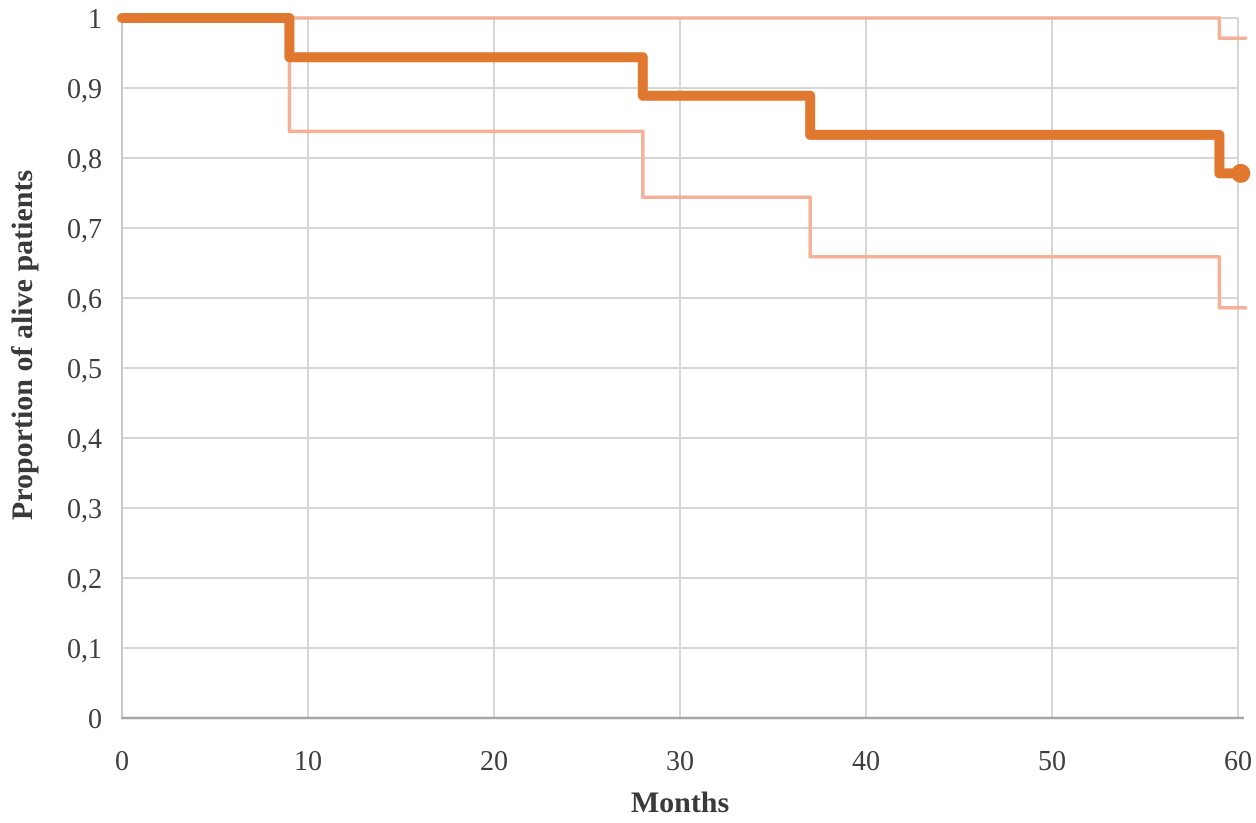  Describe the element at coordinates (95, 719) in the screenshot. I see `y-tick-label: 0` at that location.